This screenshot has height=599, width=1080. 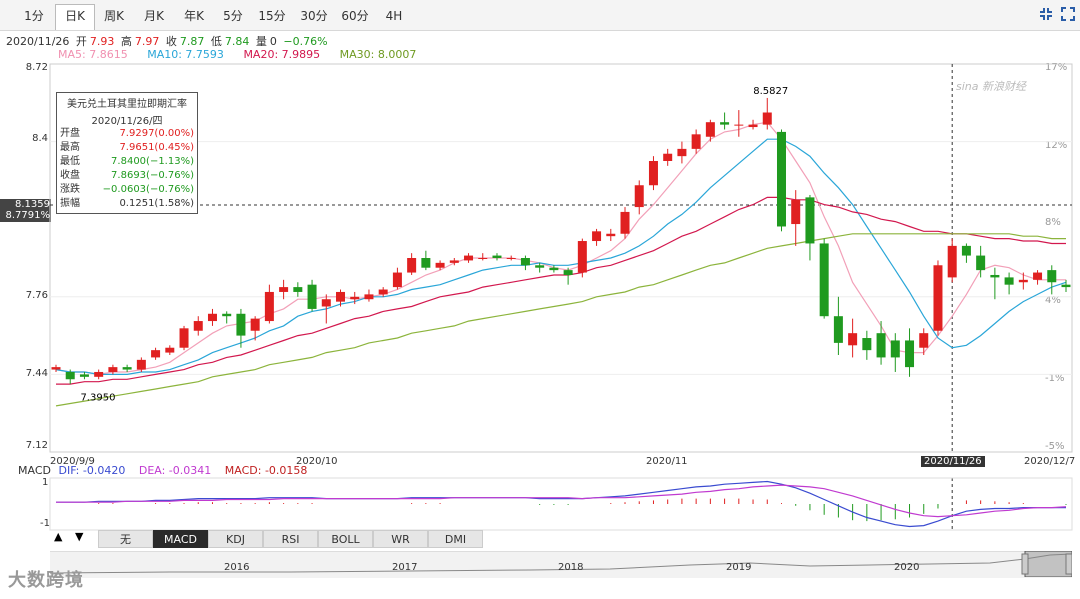 What do you see at coordinates (1068, 564) in the screenshot?
I see `navigator-handle-right` at bounding box center [1068, 564].